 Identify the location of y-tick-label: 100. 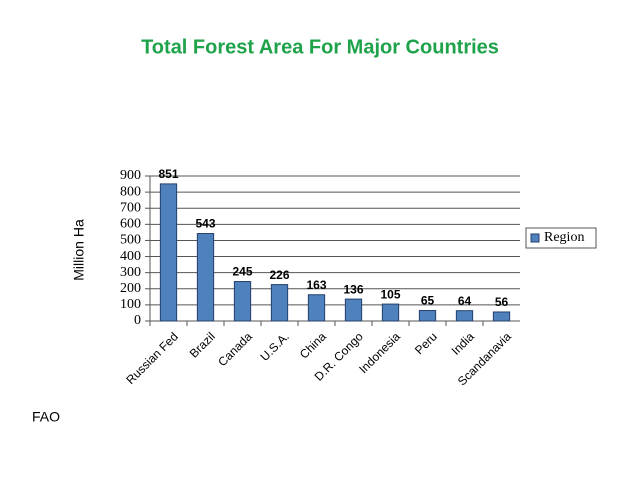
(130, 304).